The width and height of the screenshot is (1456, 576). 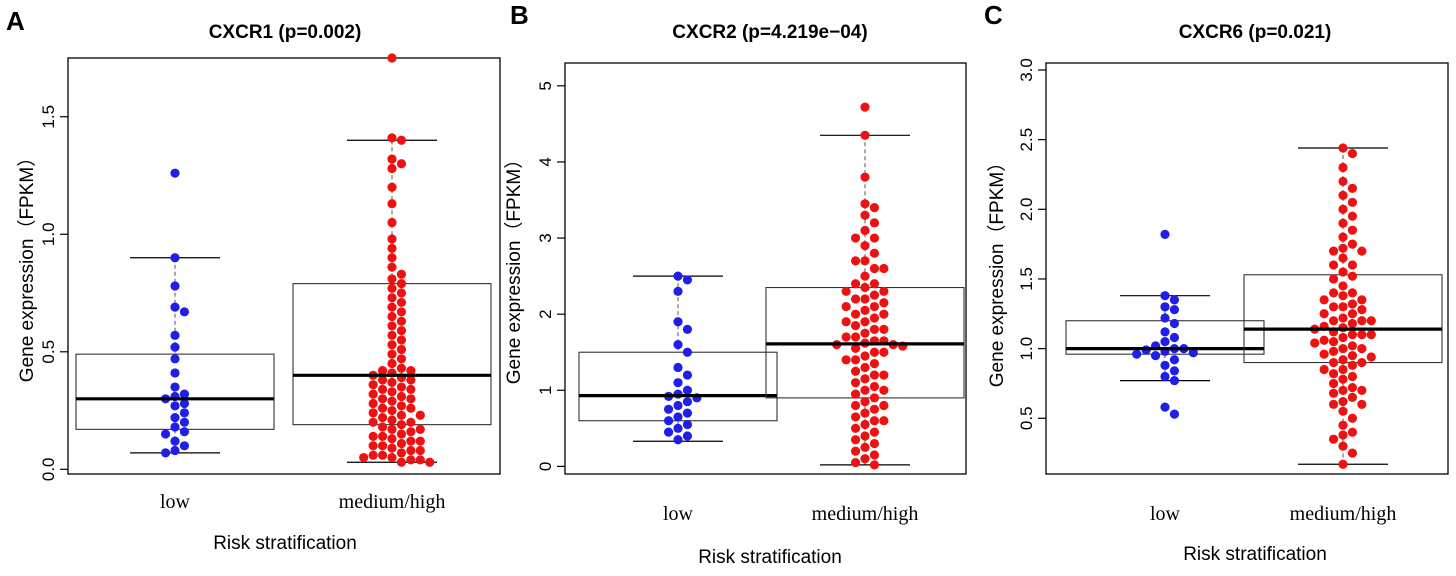 What do you see at coordinates (678, 514) in the screenshot?
I see `x-category-label: low` at bounding box center [678, 514].